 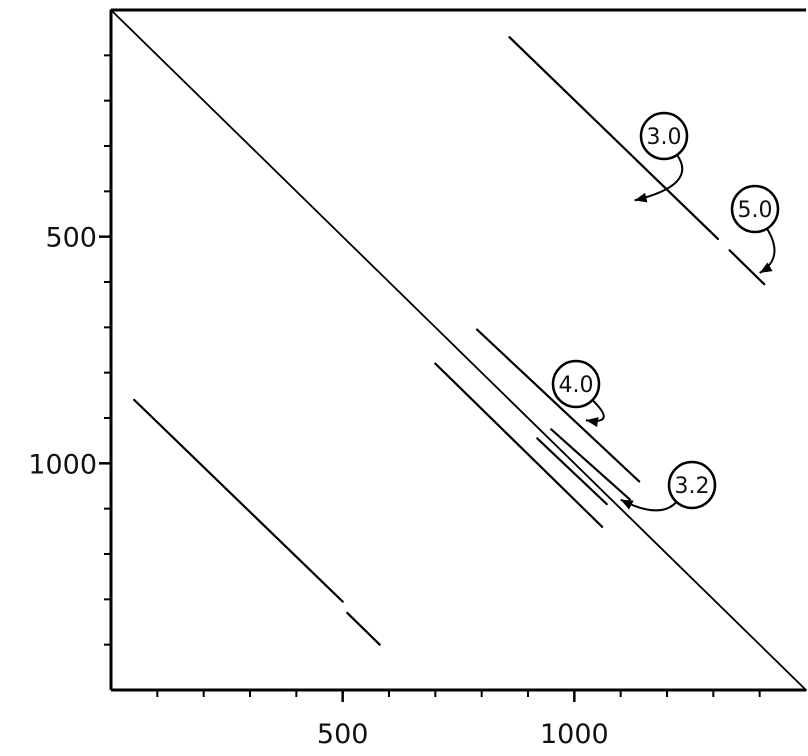 I want to click on annotation: 3.0, so click(x=661, y=157).